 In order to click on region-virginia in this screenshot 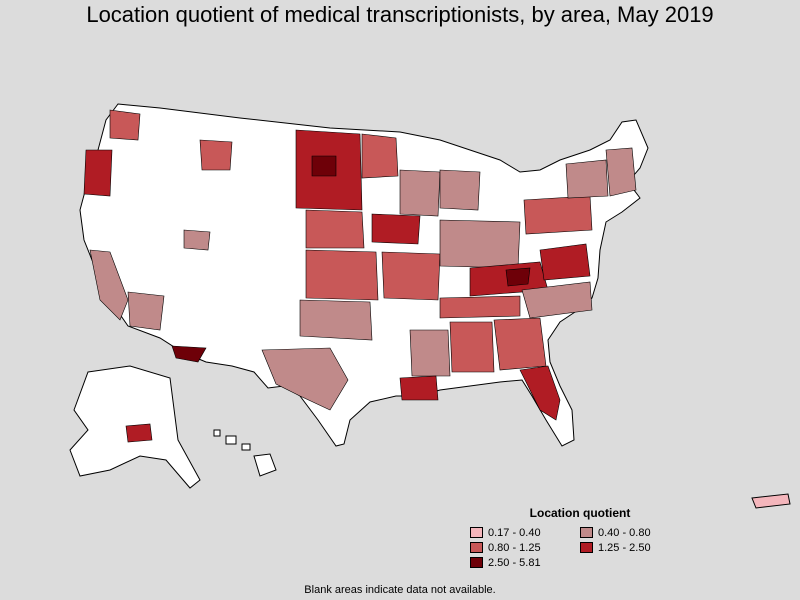, I will do `click(565, 262)`.